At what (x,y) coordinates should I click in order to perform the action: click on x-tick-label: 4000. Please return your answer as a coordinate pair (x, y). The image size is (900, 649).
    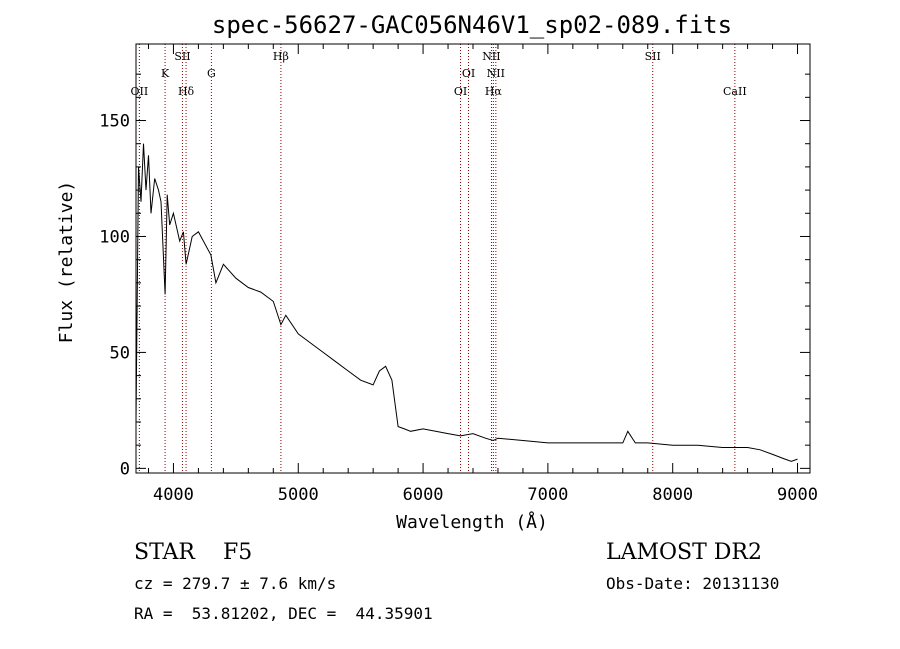
    Looking at the image, I should click on (173, 495).